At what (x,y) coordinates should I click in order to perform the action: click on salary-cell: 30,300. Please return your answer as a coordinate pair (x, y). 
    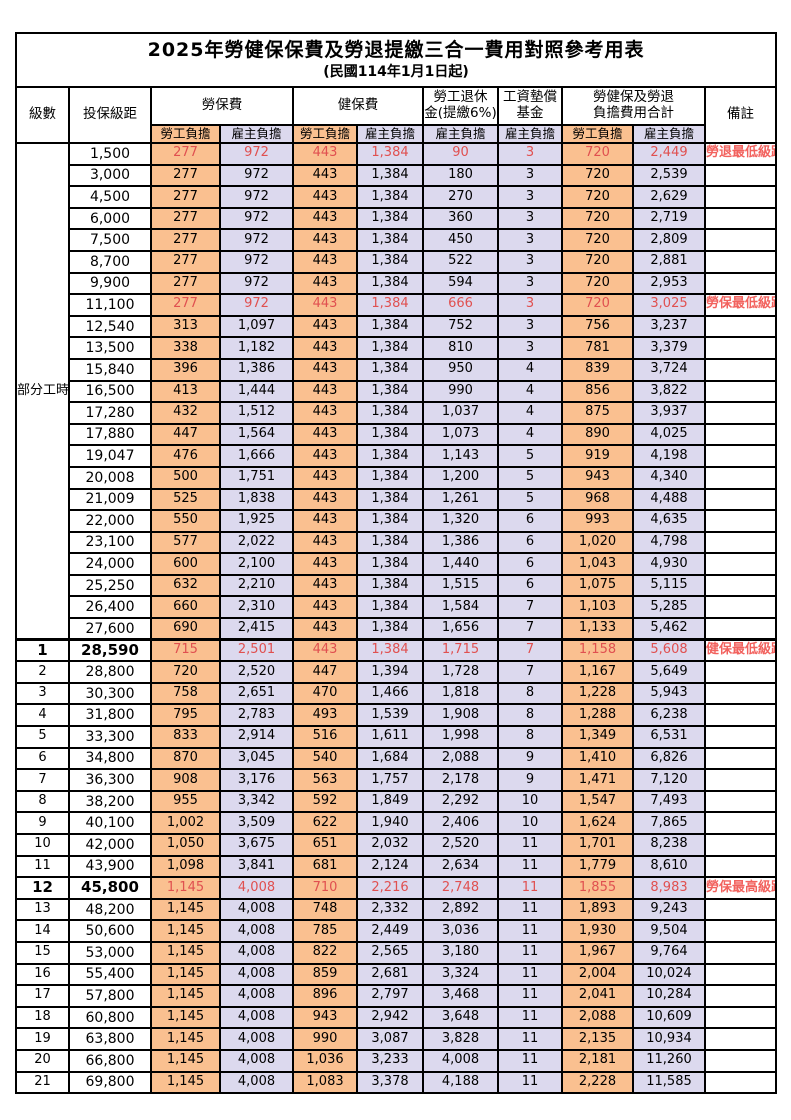
    Looking at the image, I should click on (110, 693).